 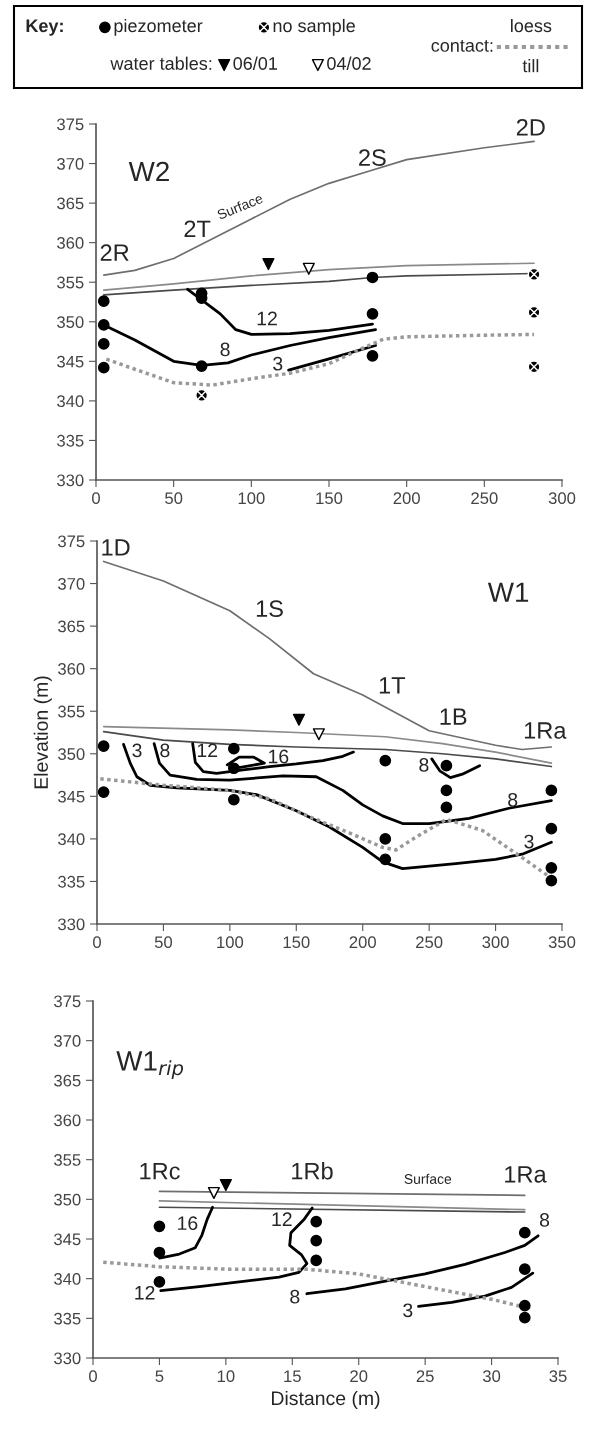 I want to click on x-tick-label: 5, so click(x=159, y=1376).